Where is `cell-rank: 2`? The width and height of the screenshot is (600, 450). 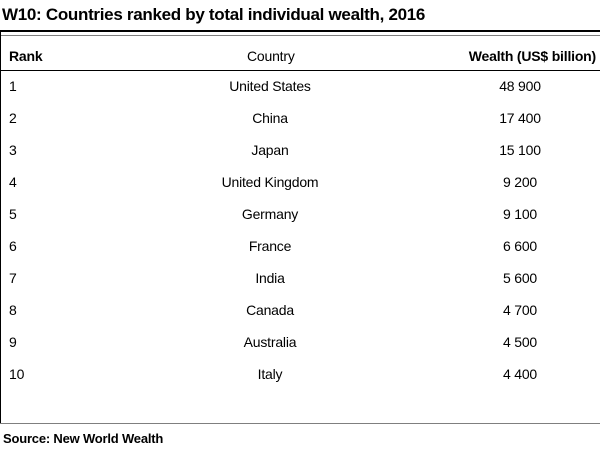
cell-rank: 2 is located at coordinates (13, 118).